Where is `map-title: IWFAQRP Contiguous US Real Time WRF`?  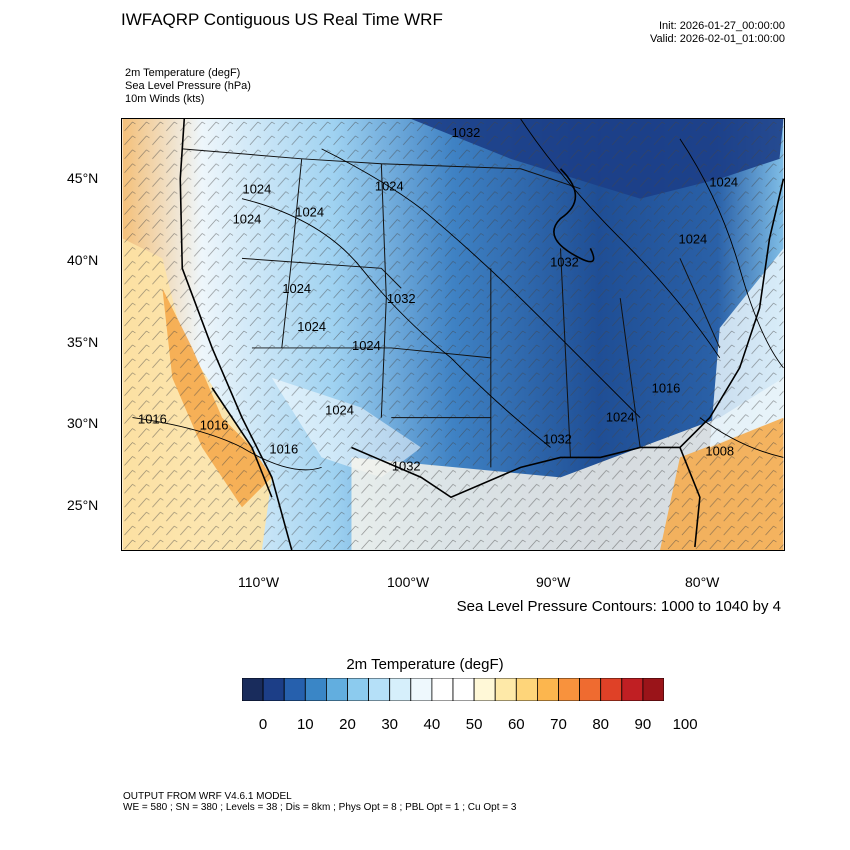 map-title: IWFAQRP Contiguous US Real Time WRF is located at coordinates (282, 19).